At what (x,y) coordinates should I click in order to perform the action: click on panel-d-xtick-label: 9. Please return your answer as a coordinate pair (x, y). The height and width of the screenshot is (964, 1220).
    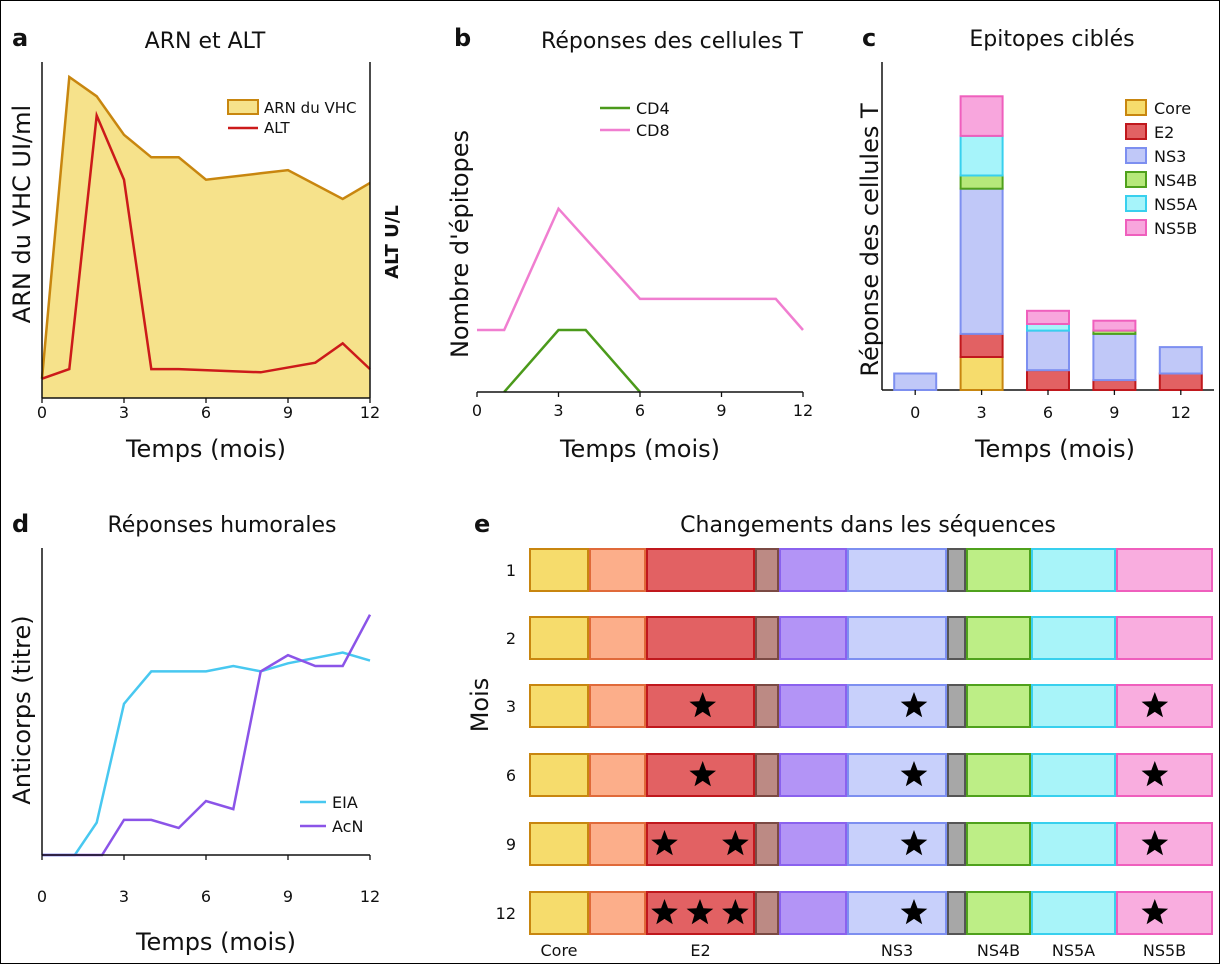
    Looking at the image, I should click on (288, 896).